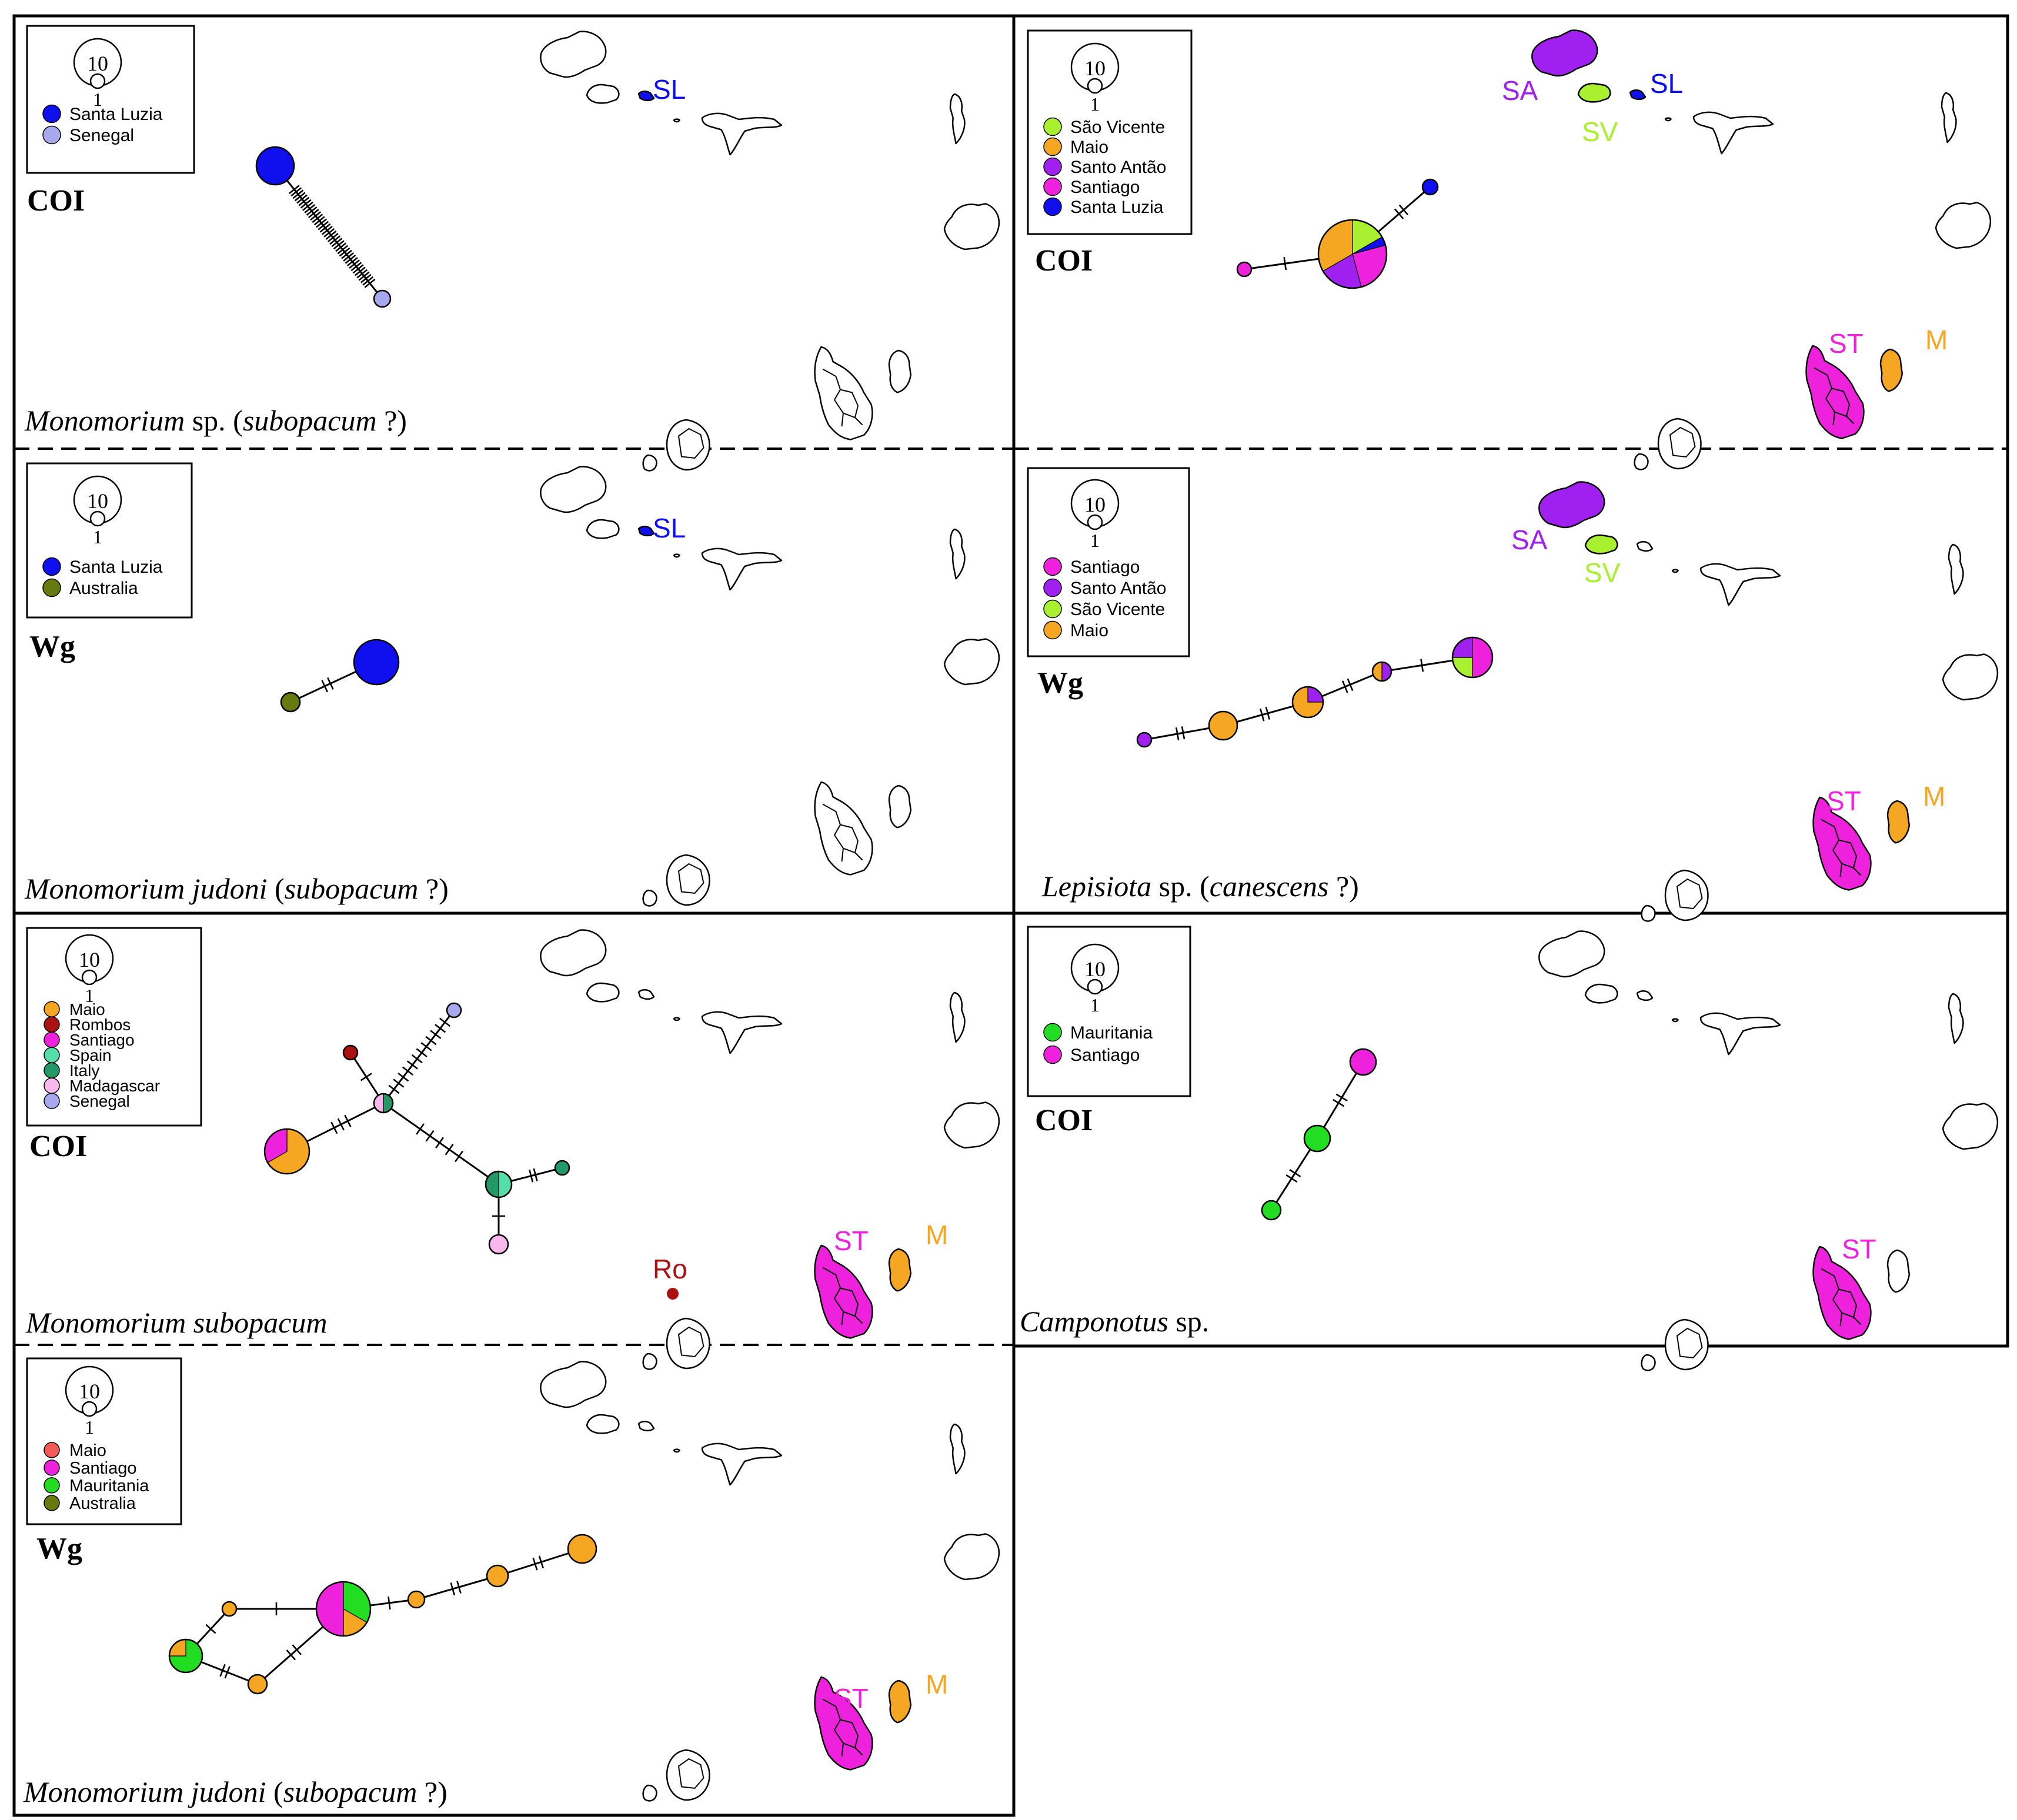 Image resolution: width=2017 pixels, height=1820 pixels. Describe the element at coordinates (102, 1086) in the screenshot. I see `legend-item: Madagascar` at that location.